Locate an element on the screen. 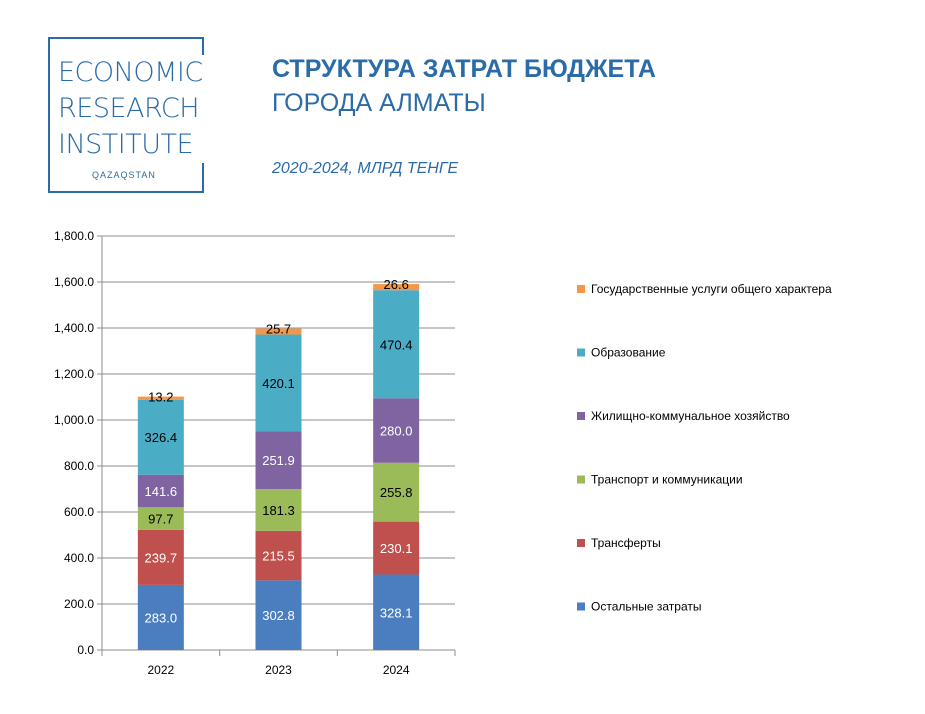 The image size is (925, 714). y-tick-label: 1,800.0 is located at coordinates (74, 236).